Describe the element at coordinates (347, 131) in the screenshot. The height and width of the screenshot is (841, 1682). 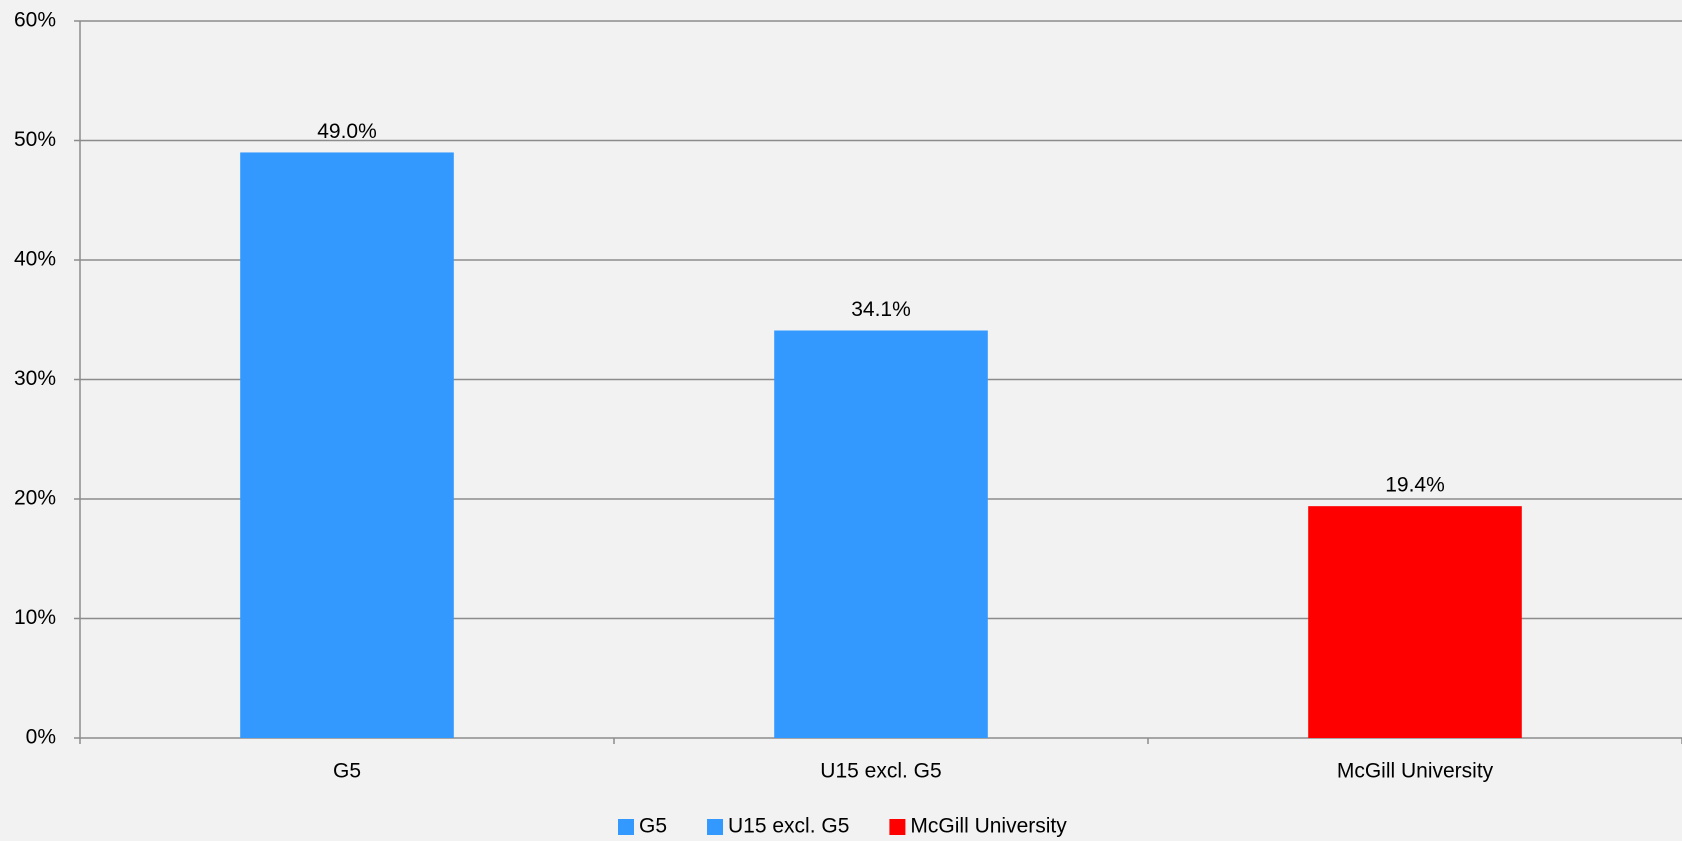
I see `value-label: 49.0%` at that location.